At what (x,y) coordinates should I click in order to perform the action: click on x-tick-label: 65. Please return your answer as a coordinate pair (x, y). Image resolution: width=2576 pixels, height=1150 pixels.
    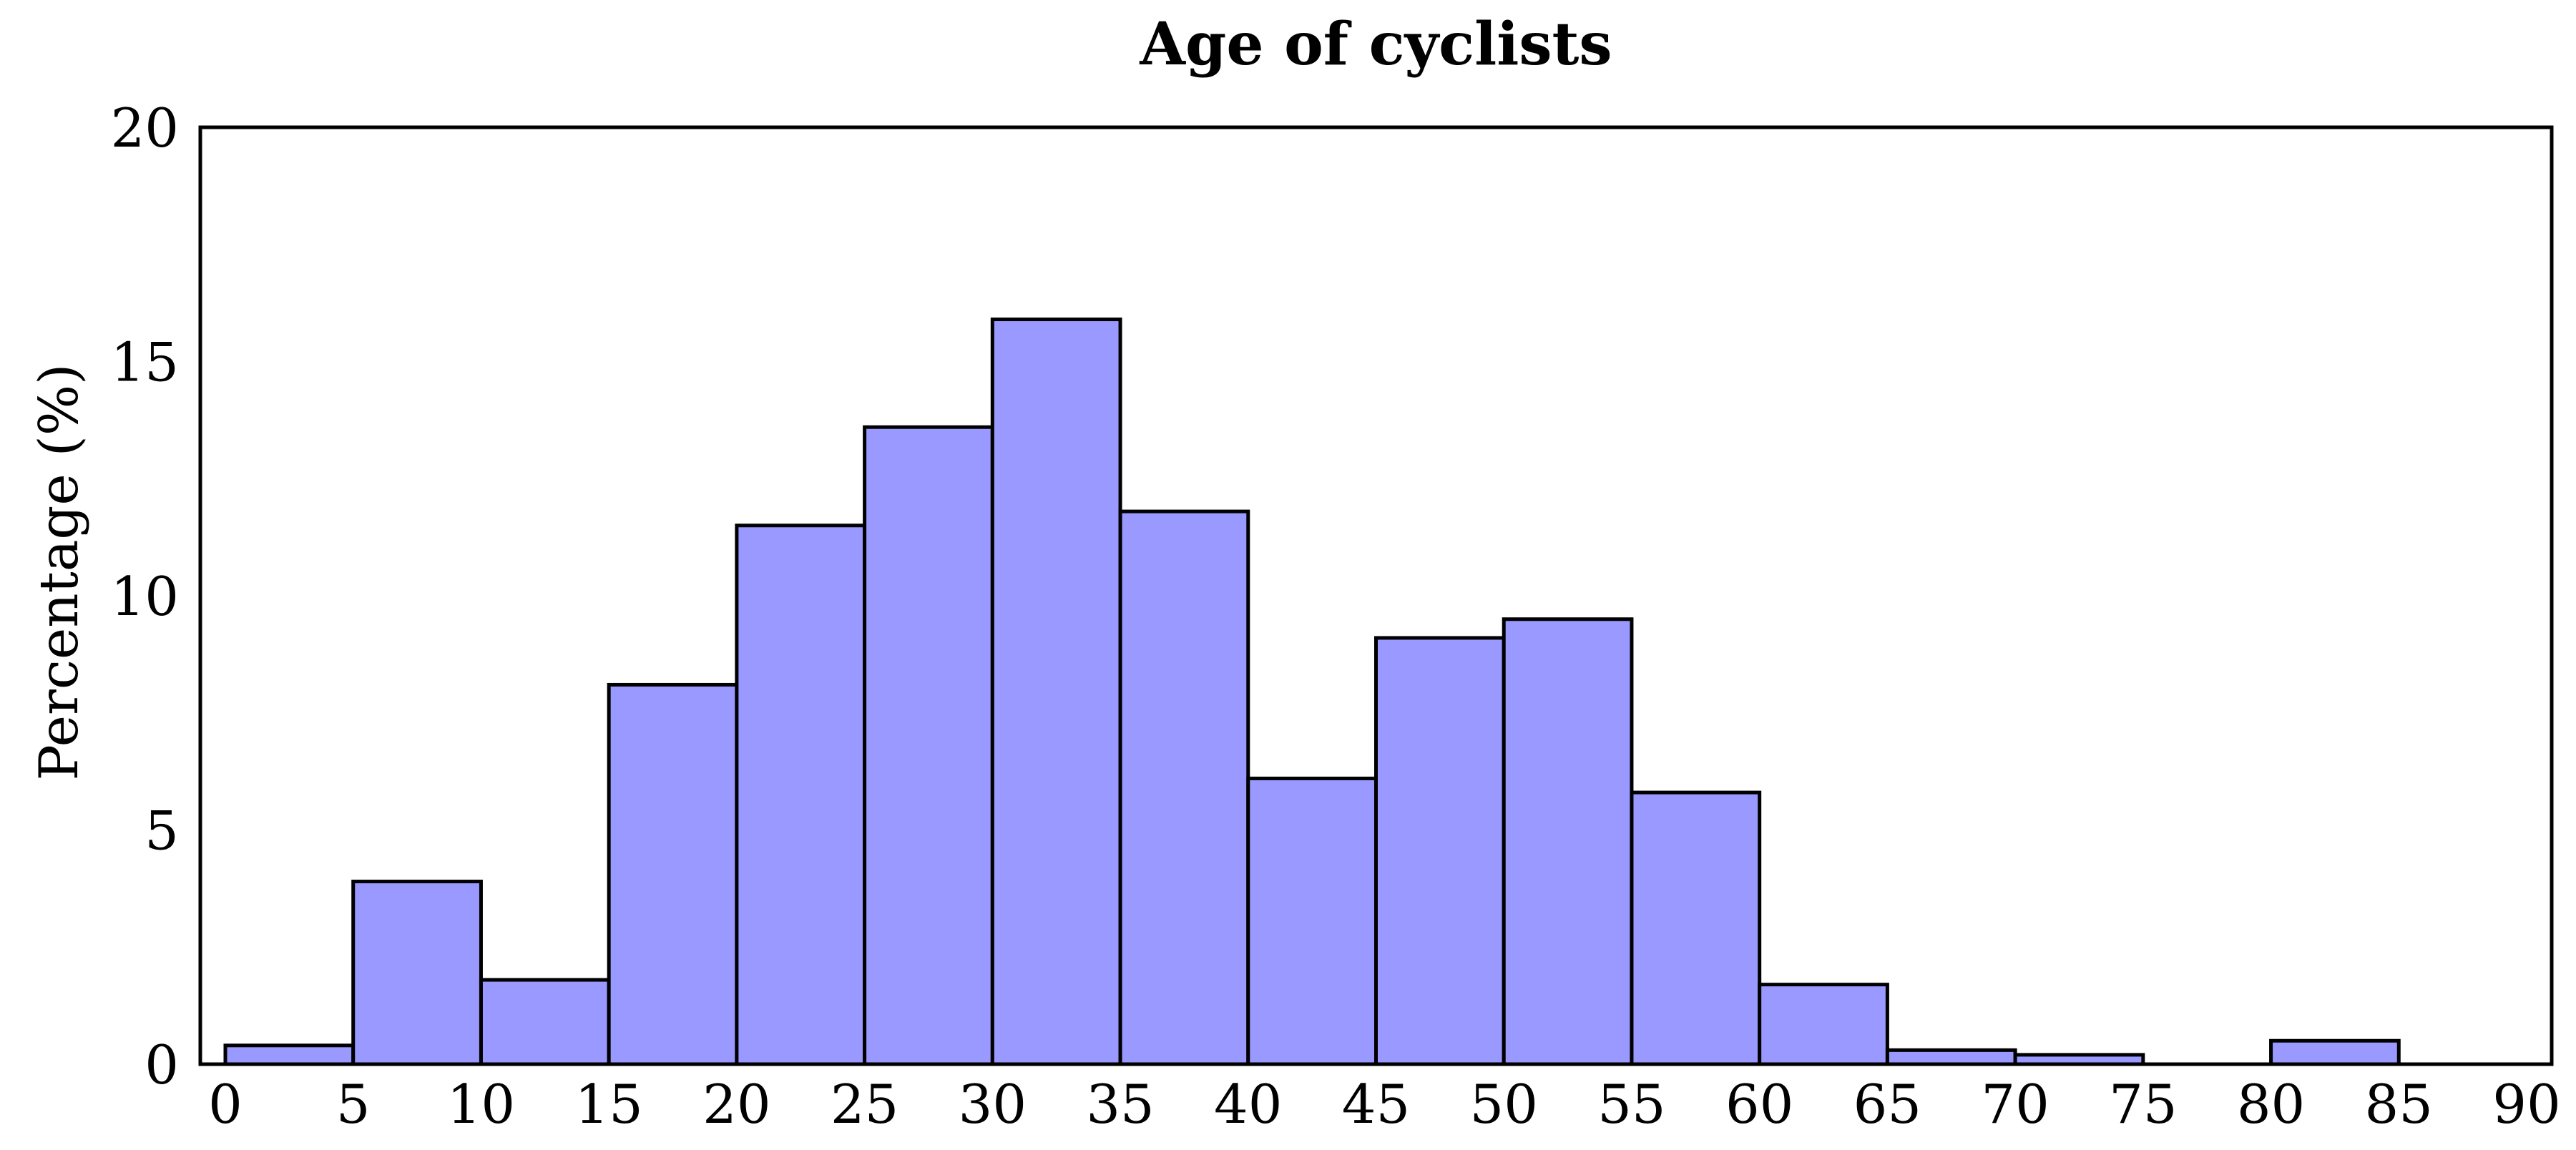
    Looking at the image, I should click on (1887, 1104).